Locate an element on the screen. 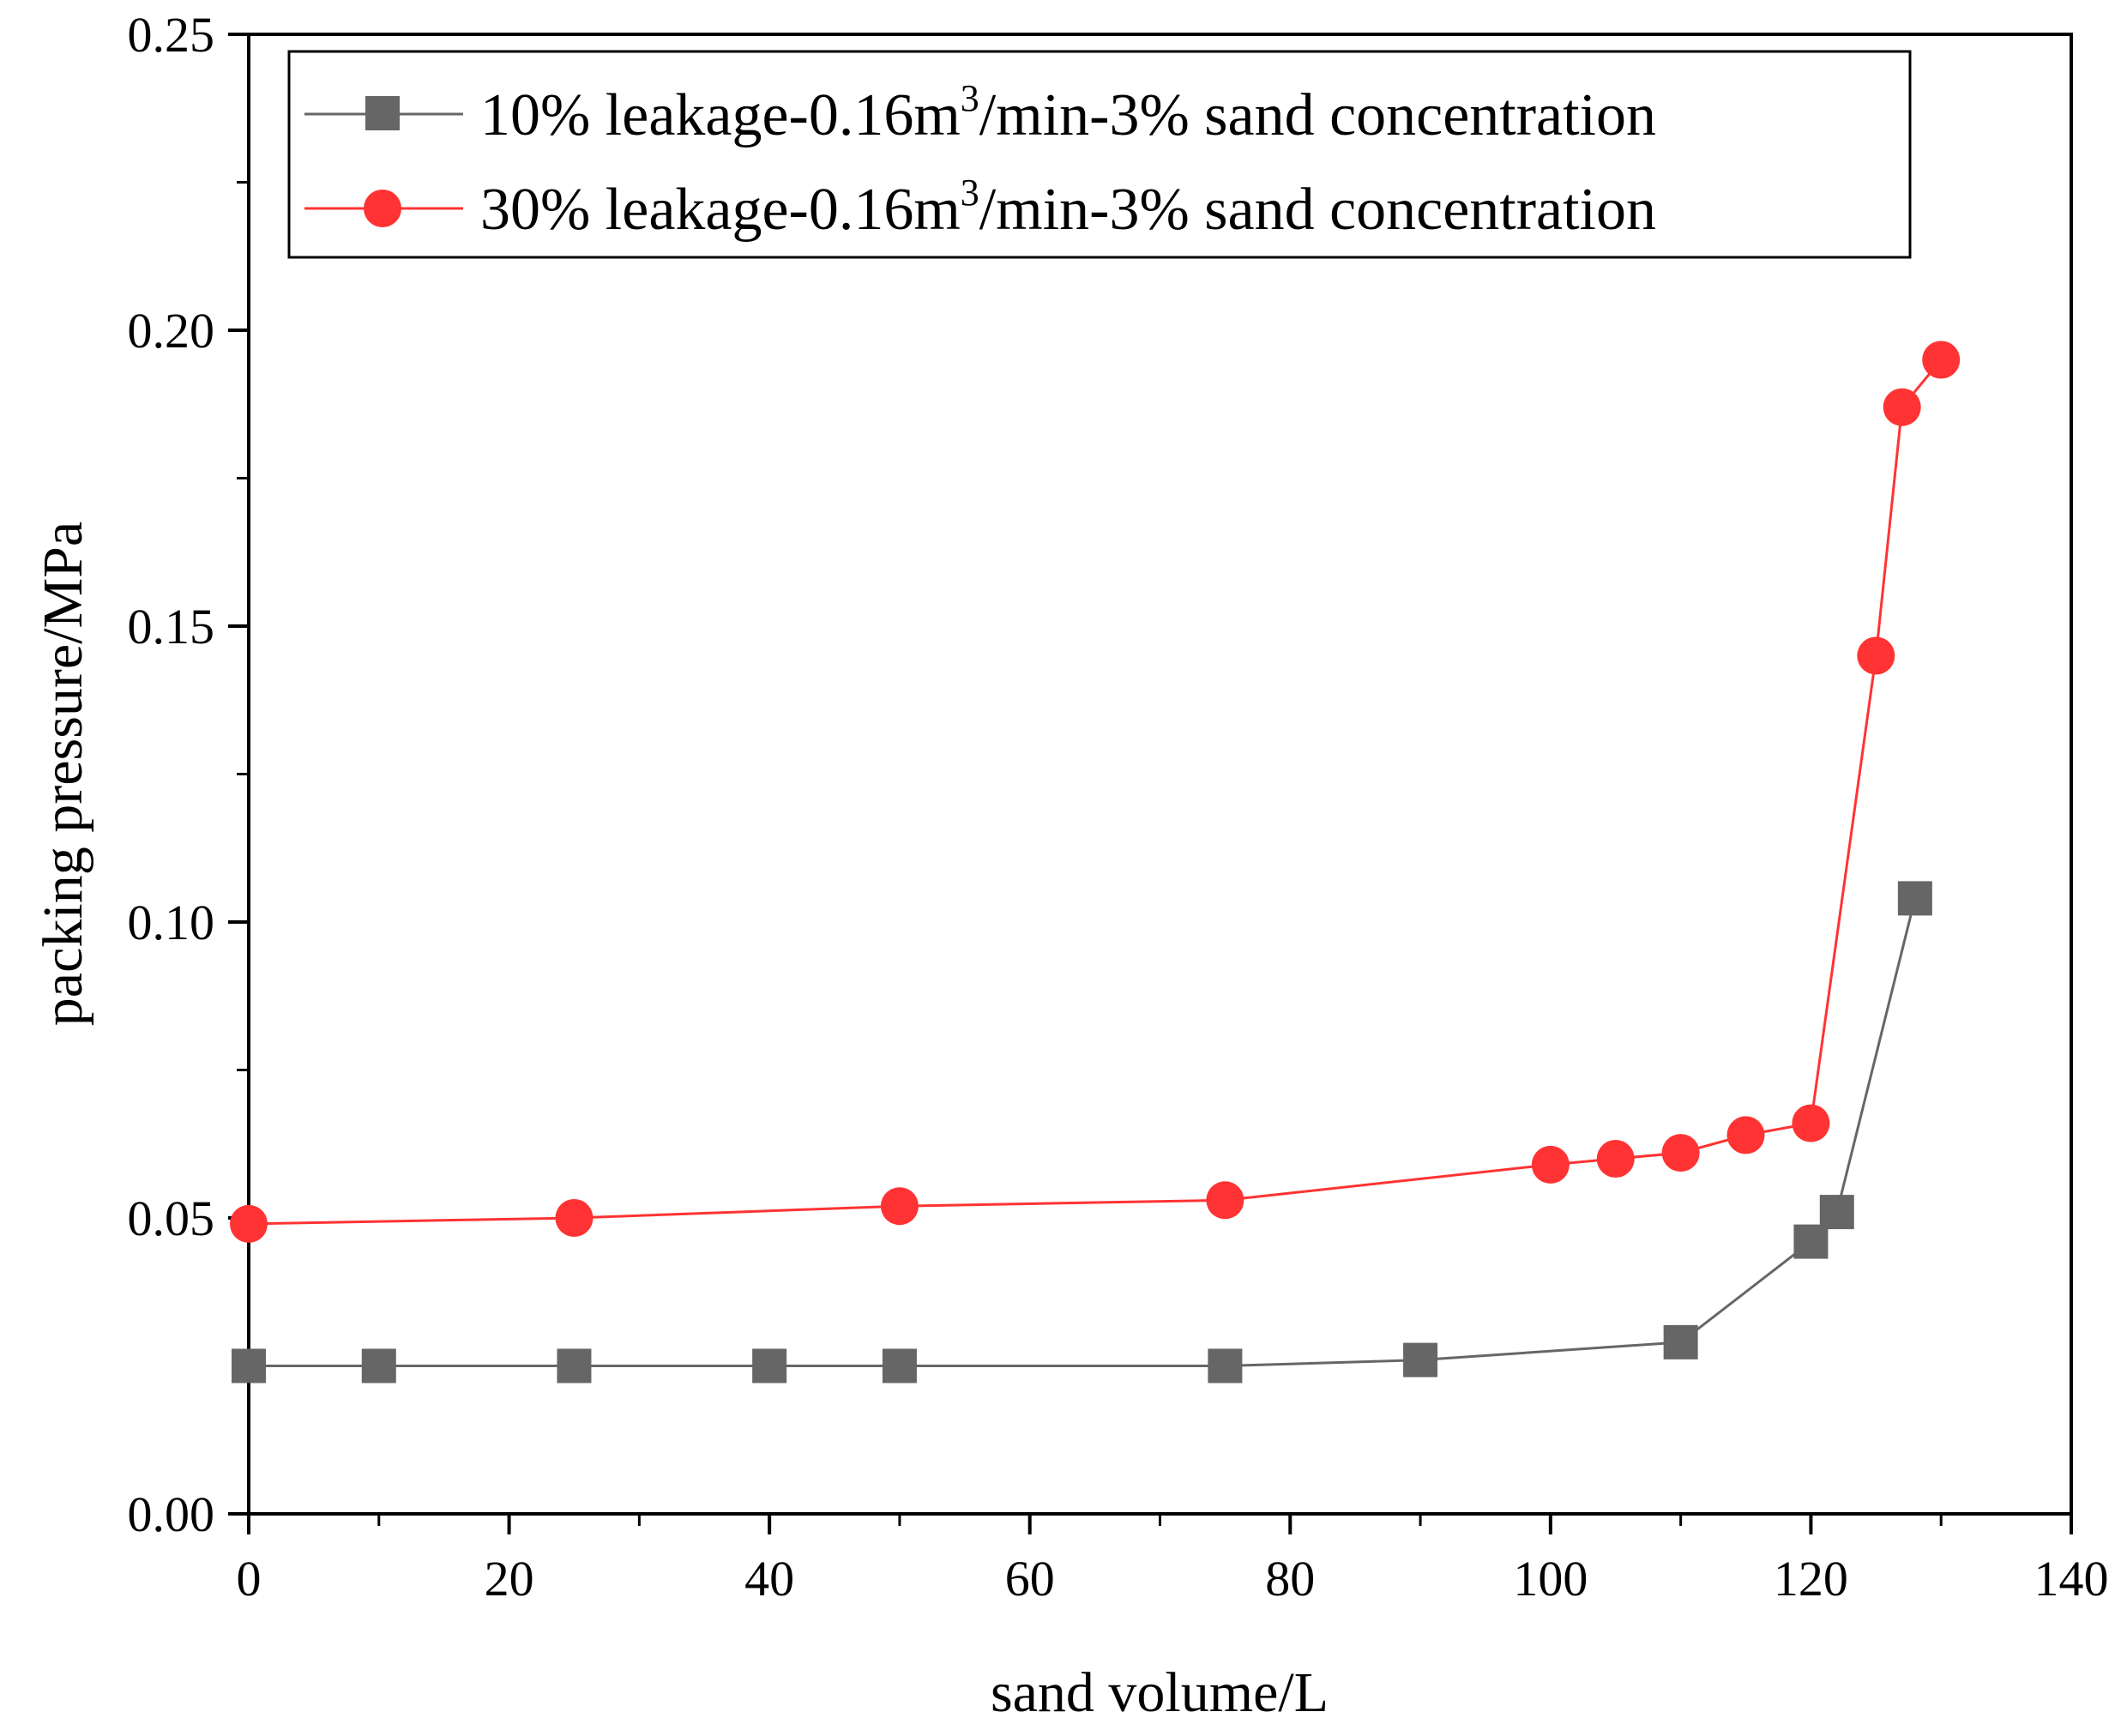 The width and height of the screenshot is (2121, 1736). x-tick-label: 20 is located at coordinates (510, 1578).